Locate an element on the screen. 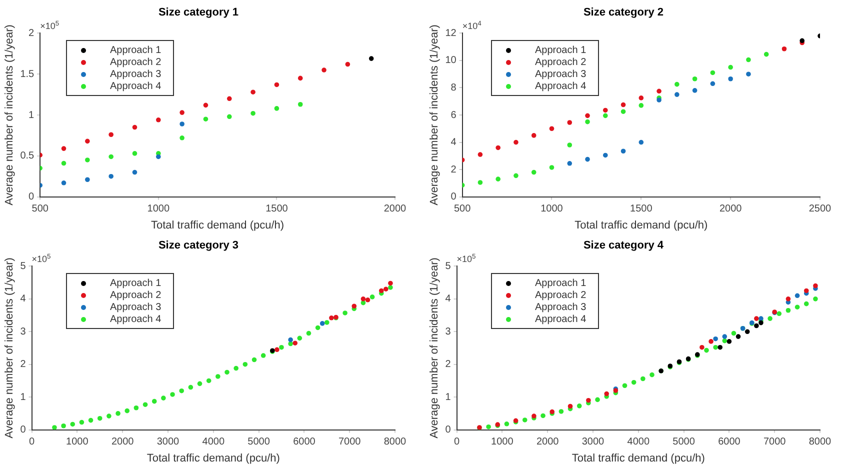 The image size is (851, 466). x-tick-label: 6000 is located at coordinates (304, 442).